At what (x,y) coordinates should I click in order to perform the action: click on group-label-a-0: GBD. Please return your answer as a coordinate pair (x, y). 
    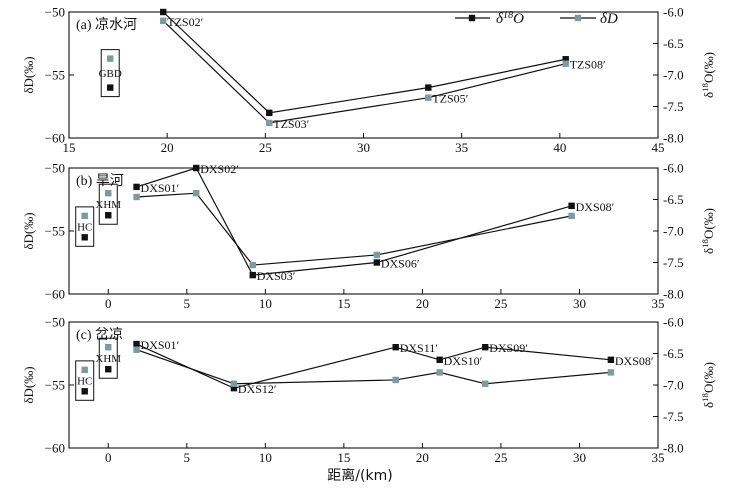
    Looking at the image, I should click on (110, 74).